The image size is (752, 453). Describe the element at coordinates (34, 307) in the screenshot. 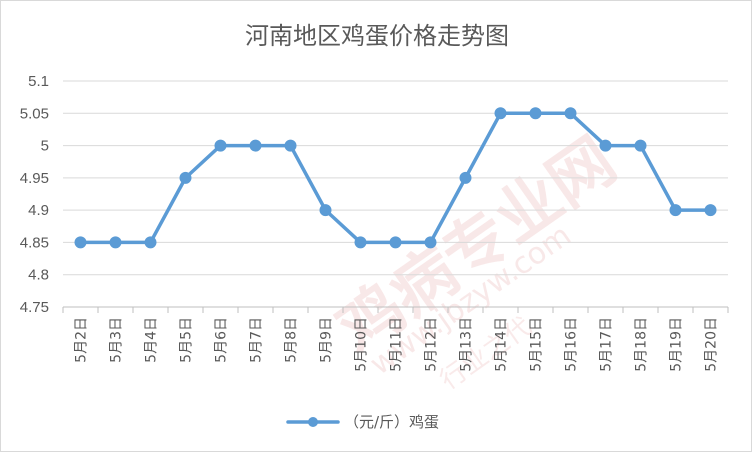

I see `y-tick-label: 4.75` at that location.